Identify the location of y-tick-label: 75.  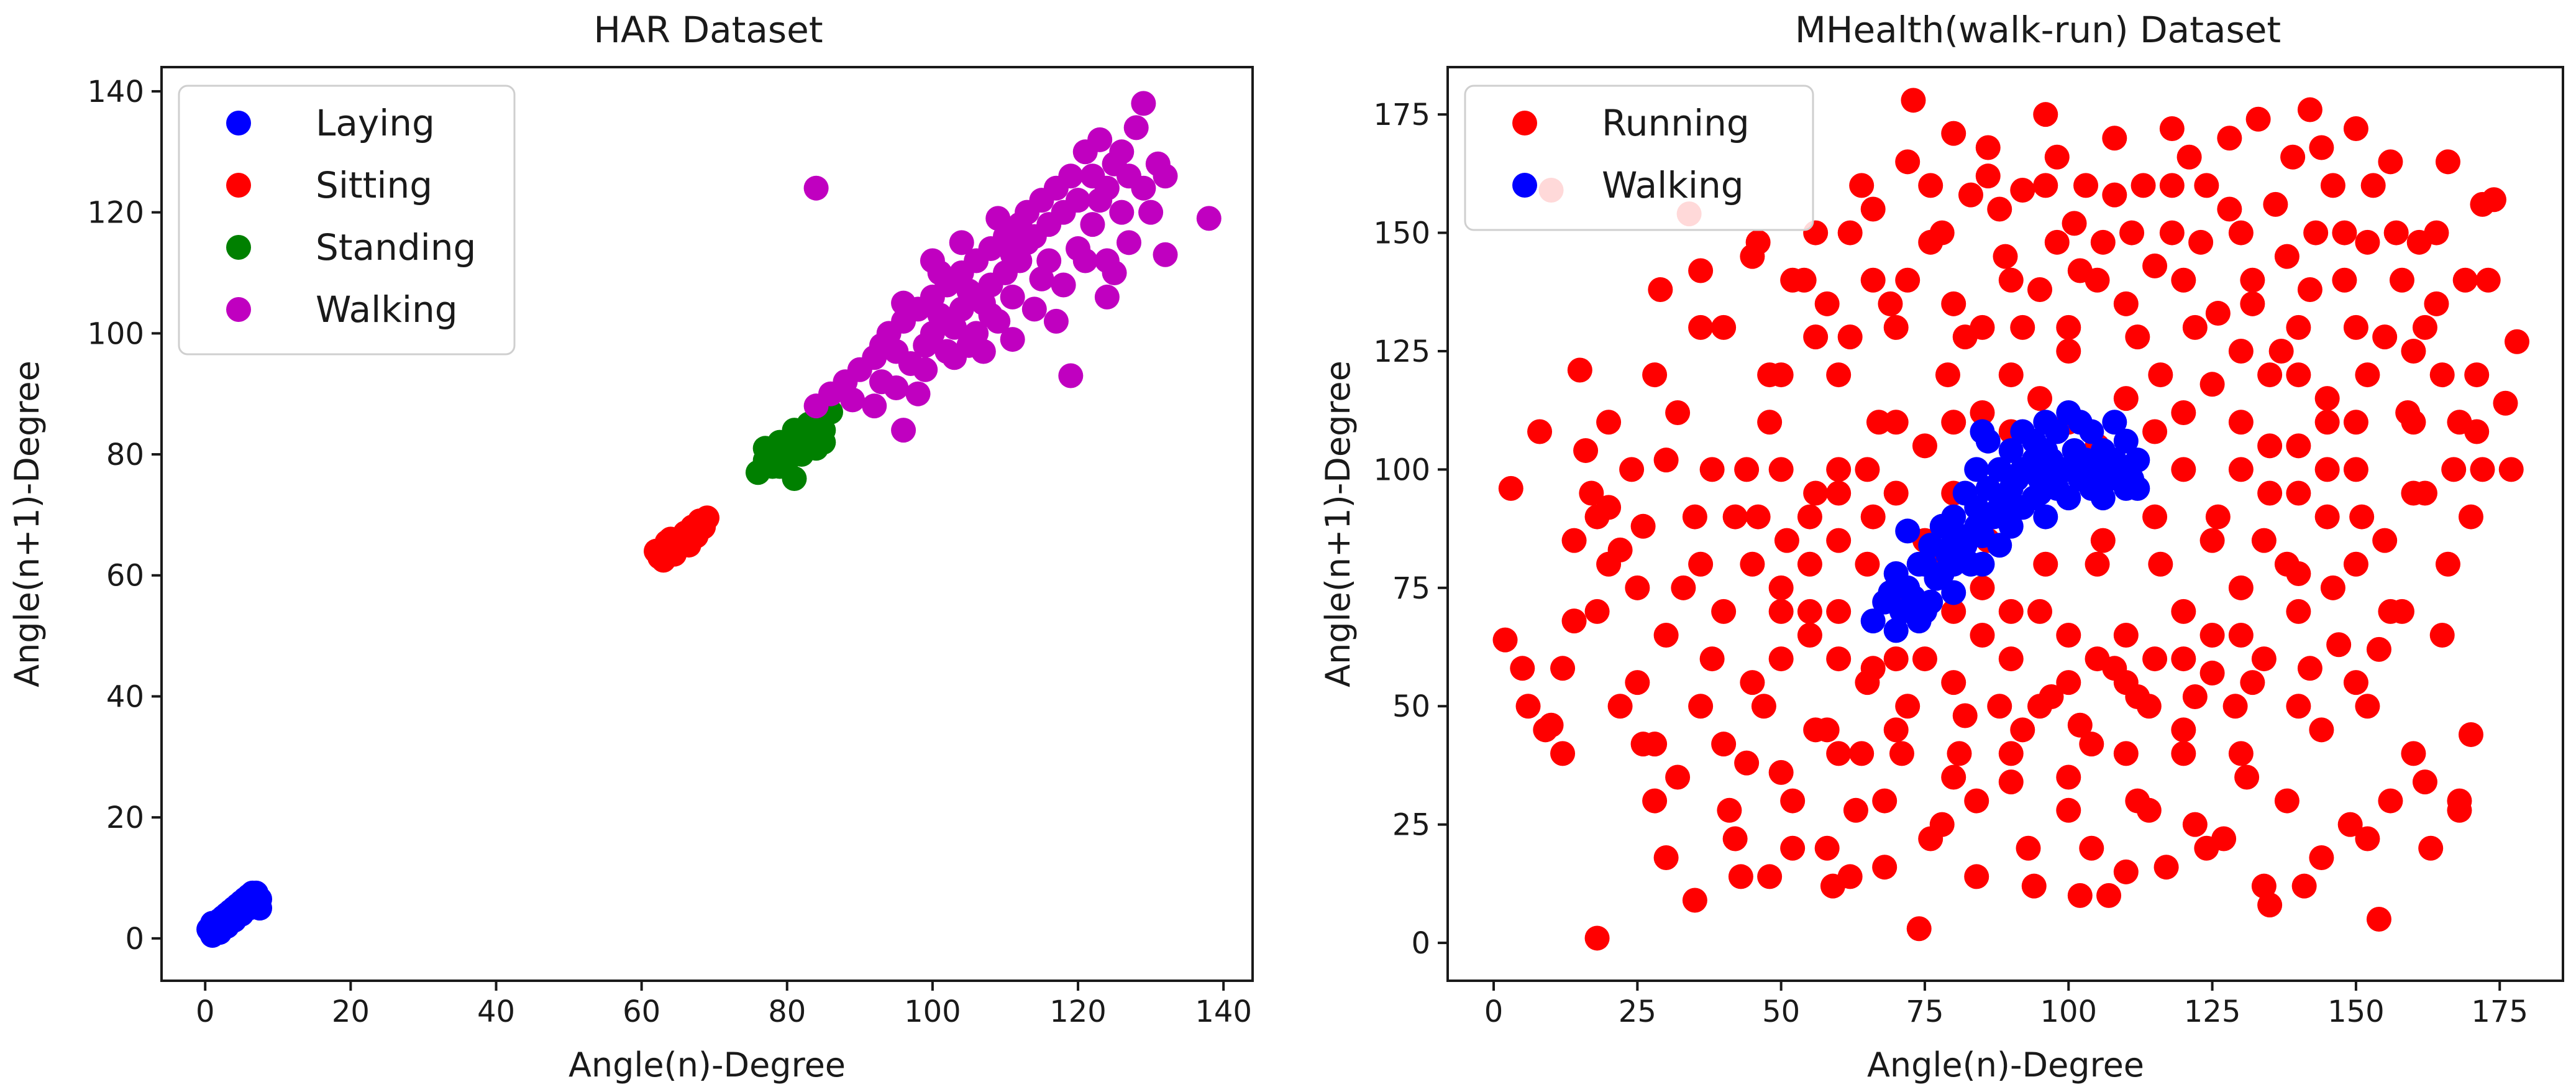
(1411, 588).